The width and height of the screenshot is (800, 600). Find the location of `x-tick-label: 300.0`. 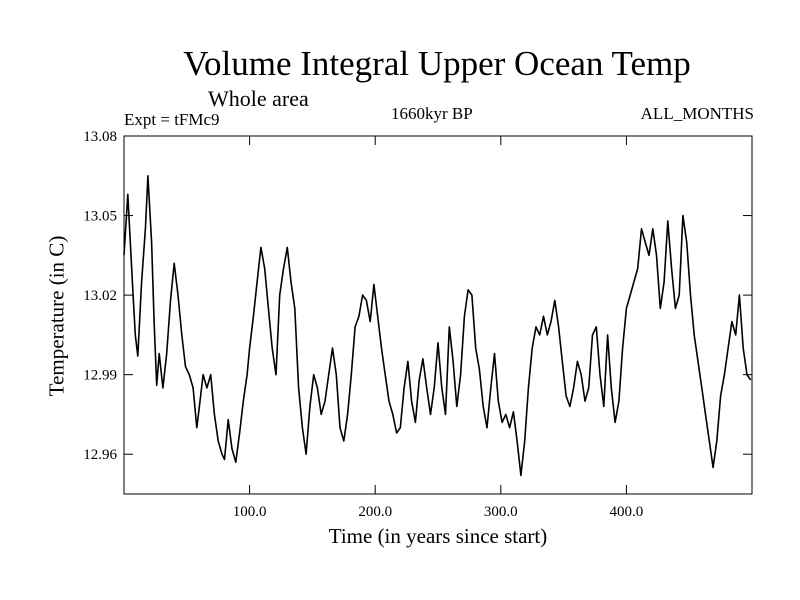

x-tick-label: 300.0 is located at coordinates (501, 512).